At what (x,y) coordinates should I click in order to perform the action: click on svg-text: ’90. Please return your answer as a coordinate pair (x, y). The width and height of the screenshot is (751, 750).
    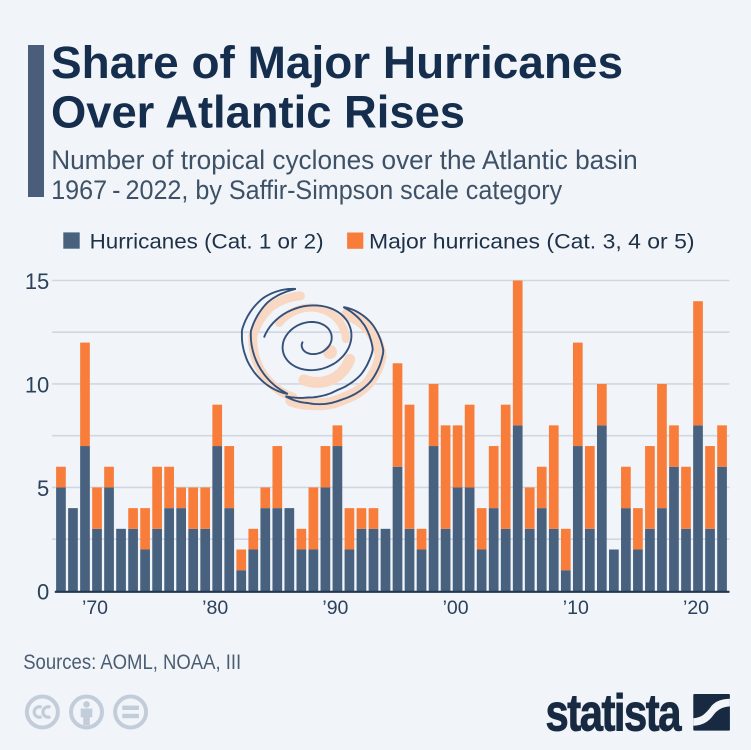
    Looking at the image, I should click on (335, 608).